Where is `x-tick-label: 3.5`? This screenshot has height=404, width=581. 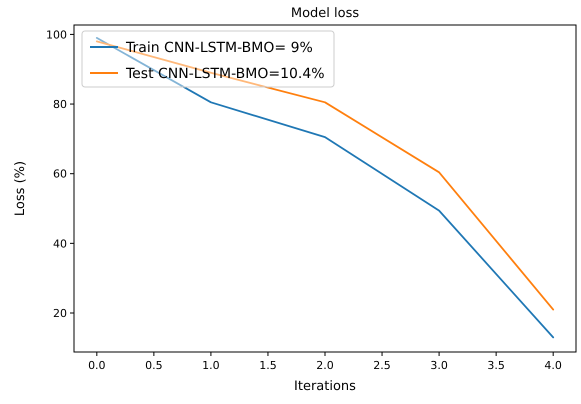
x-tick-label: 3.5 is located at coordinates (496, 365).